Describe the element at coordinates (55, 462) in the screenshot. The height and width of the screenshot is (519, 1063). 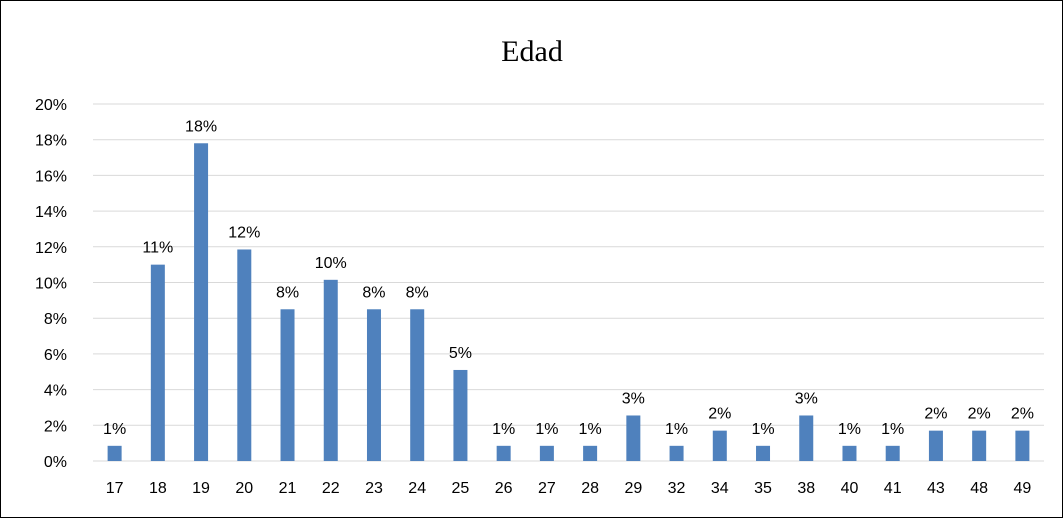
I see `y-tick-label: 0%` at that location.